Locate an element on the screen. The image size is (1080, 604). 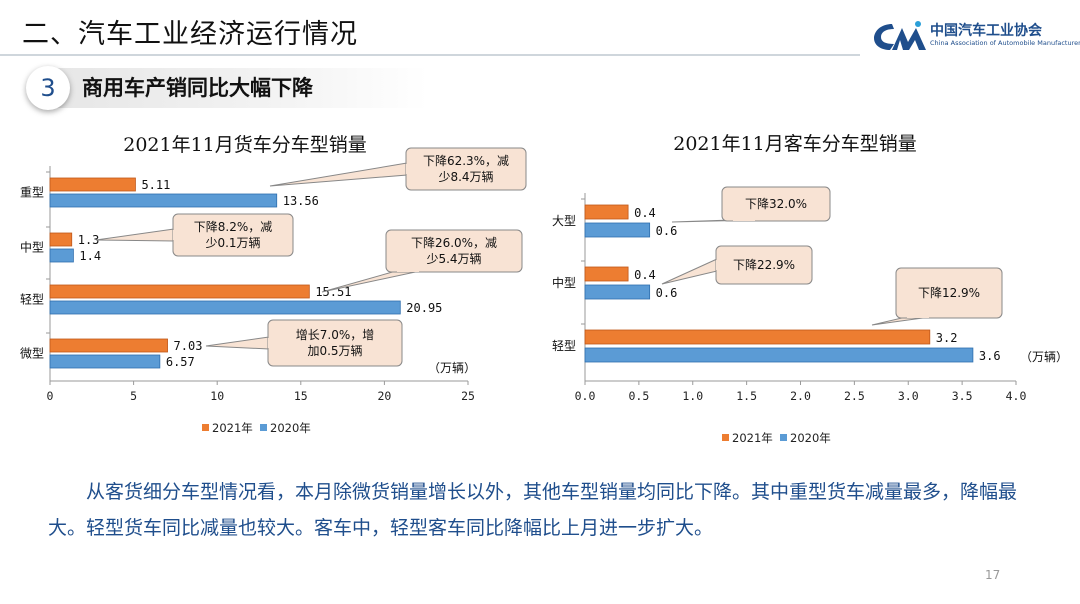
subtitle-band is located at coordinates (238, 88).